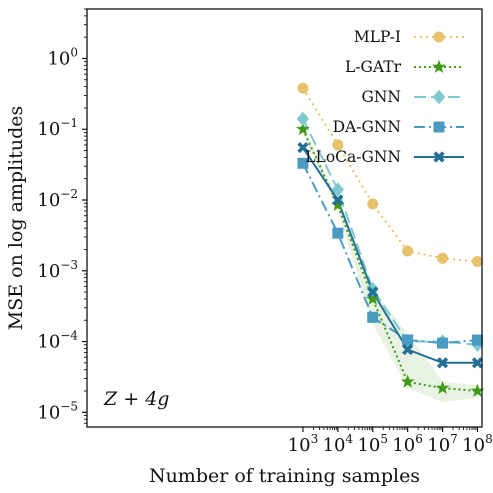 This screenshot has width=493, height=493. Describe the element at coordinates (367, 127) in the screenshot. I see `legend-label: DA-GNN` at that location.